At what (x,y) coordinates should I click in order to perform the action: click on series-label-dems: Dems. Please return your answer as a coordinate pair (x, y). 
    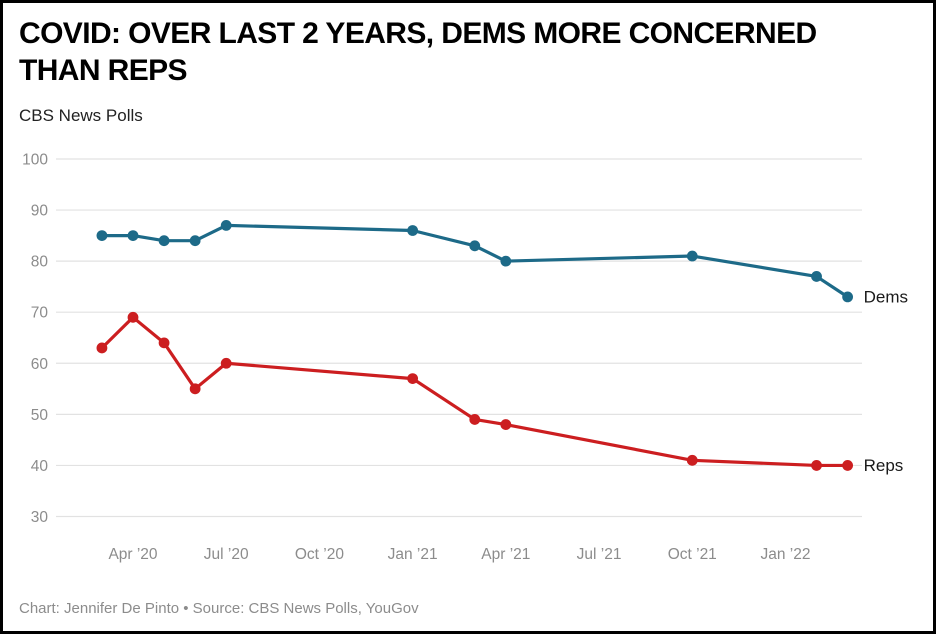
    Looking at the image, I should click on (886, 296).